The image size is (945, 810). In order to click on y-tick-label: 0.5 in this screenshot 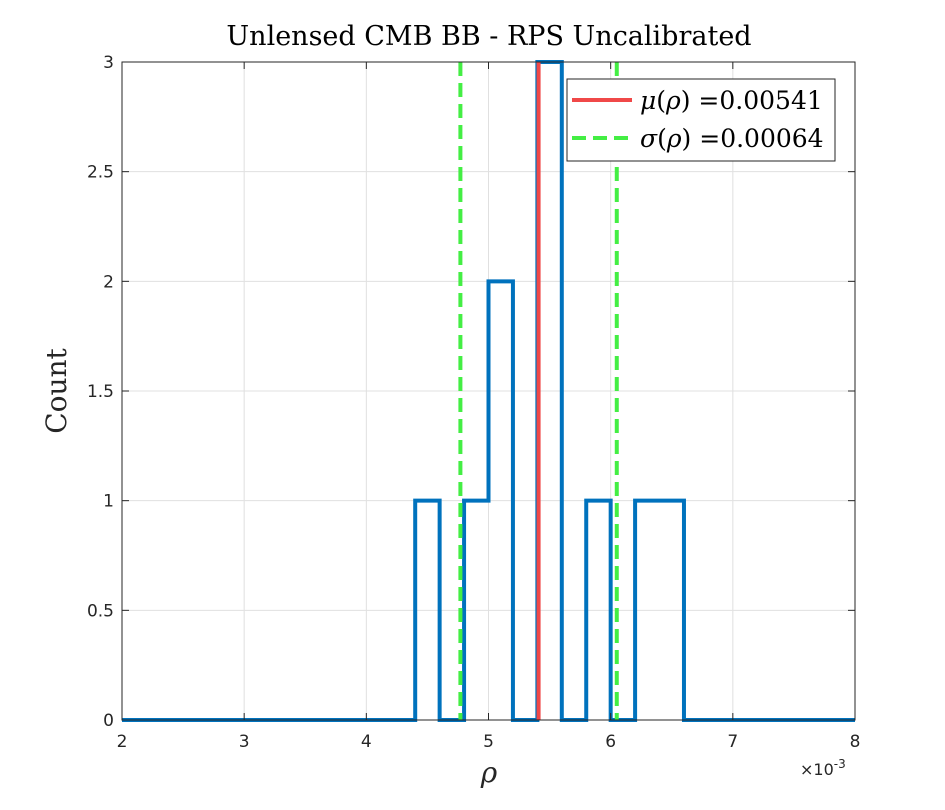, I will do `click(100, 611)`.